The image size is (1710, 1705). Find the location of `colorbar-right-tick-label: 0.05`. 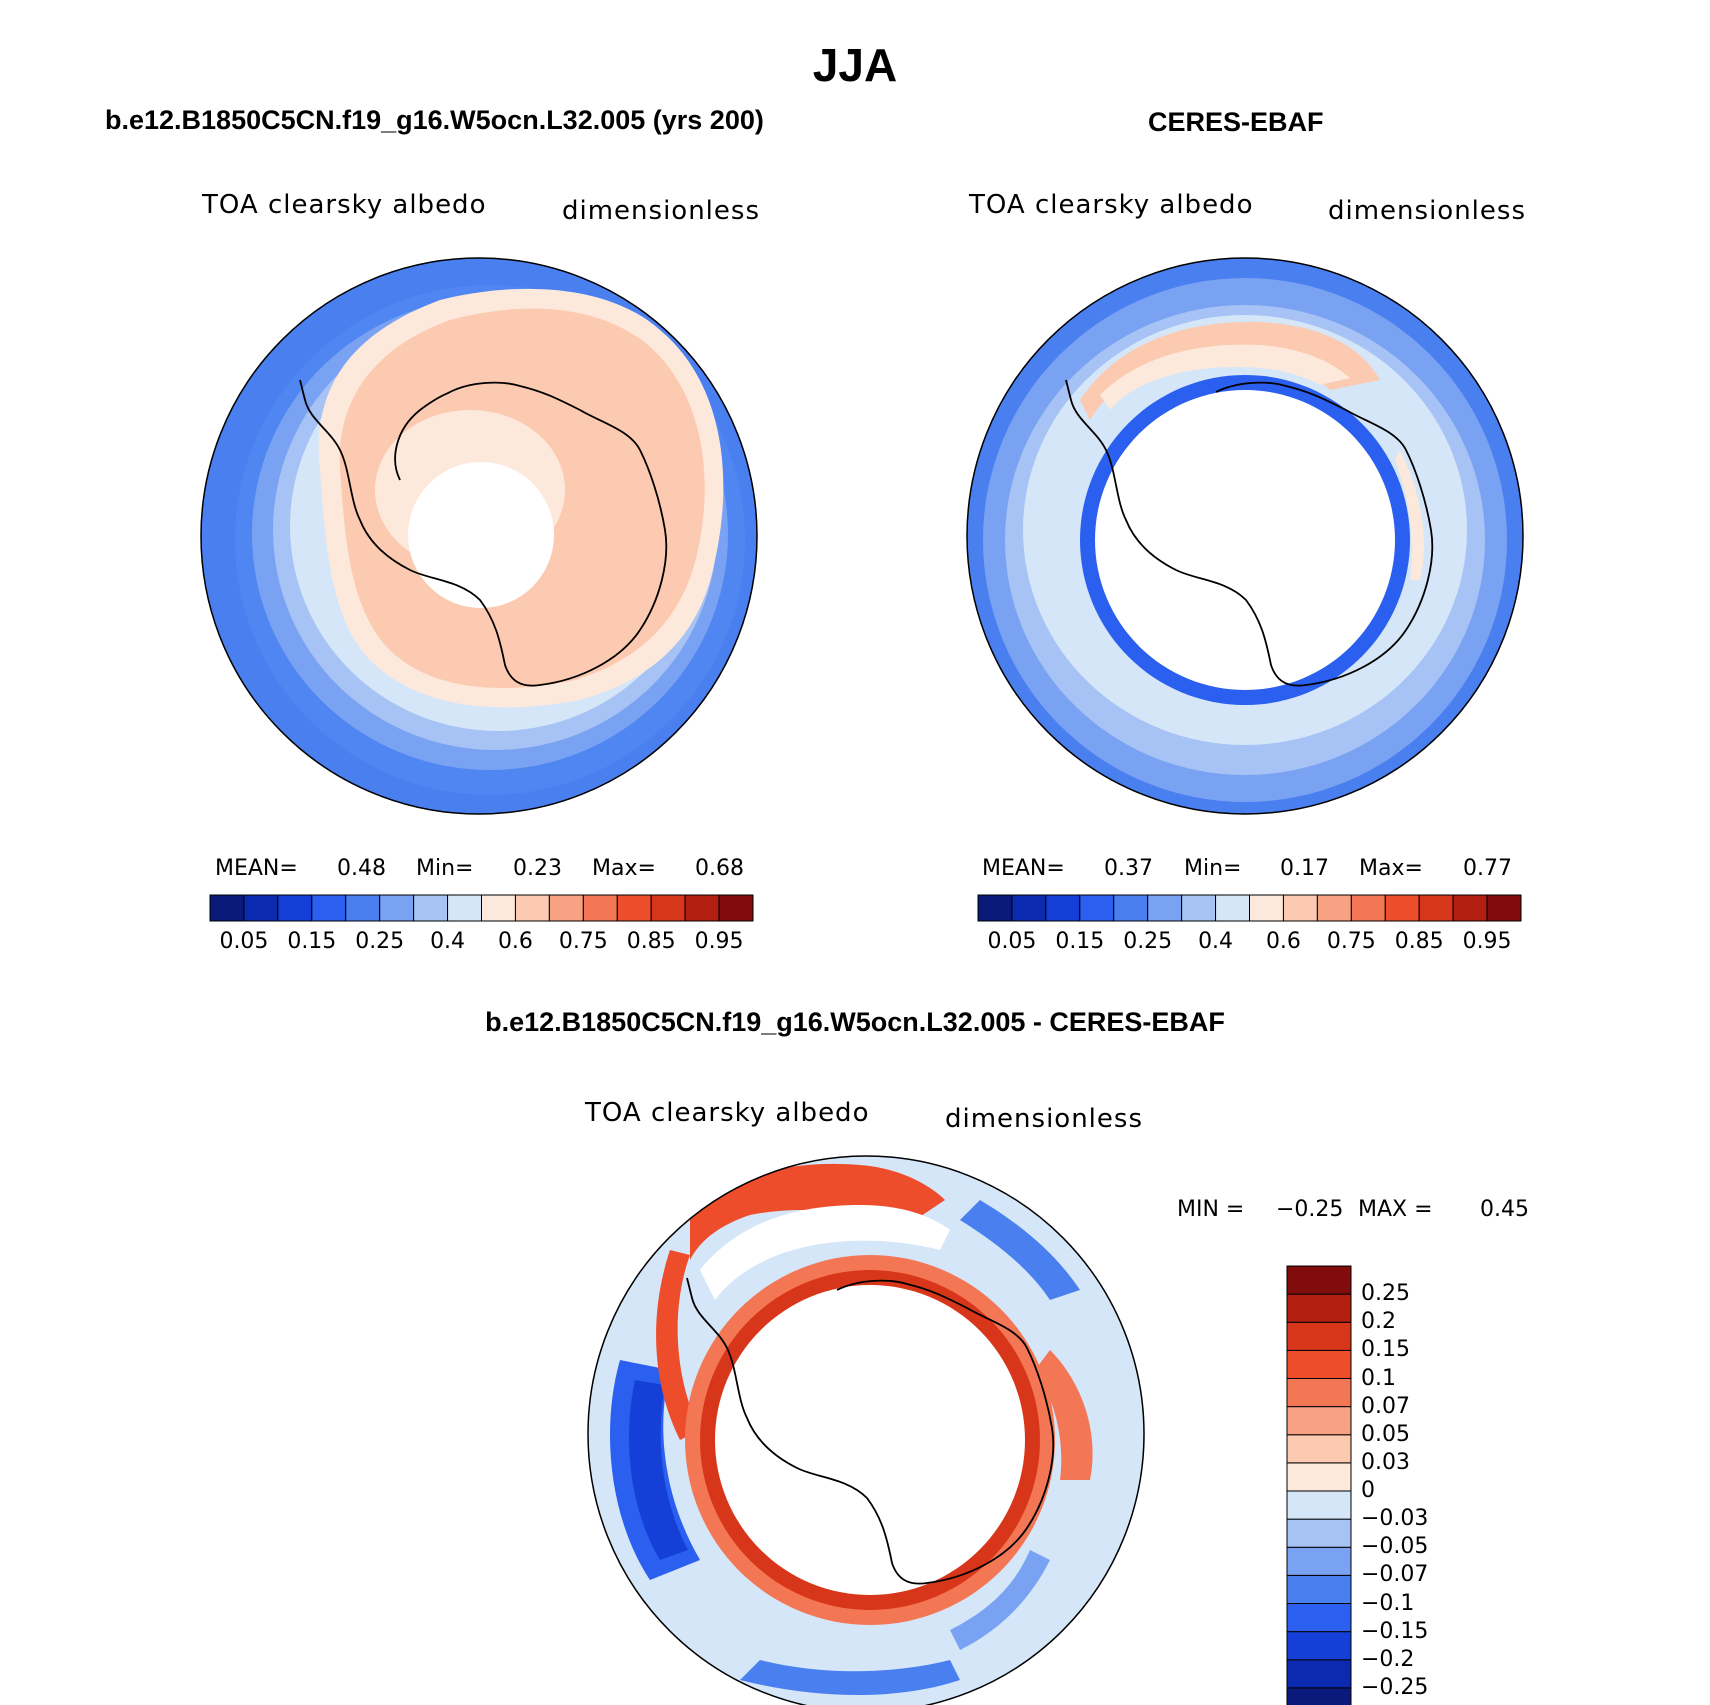

colorbar-right-tick-label: 0.05 is located at coordinates (1012, 941).